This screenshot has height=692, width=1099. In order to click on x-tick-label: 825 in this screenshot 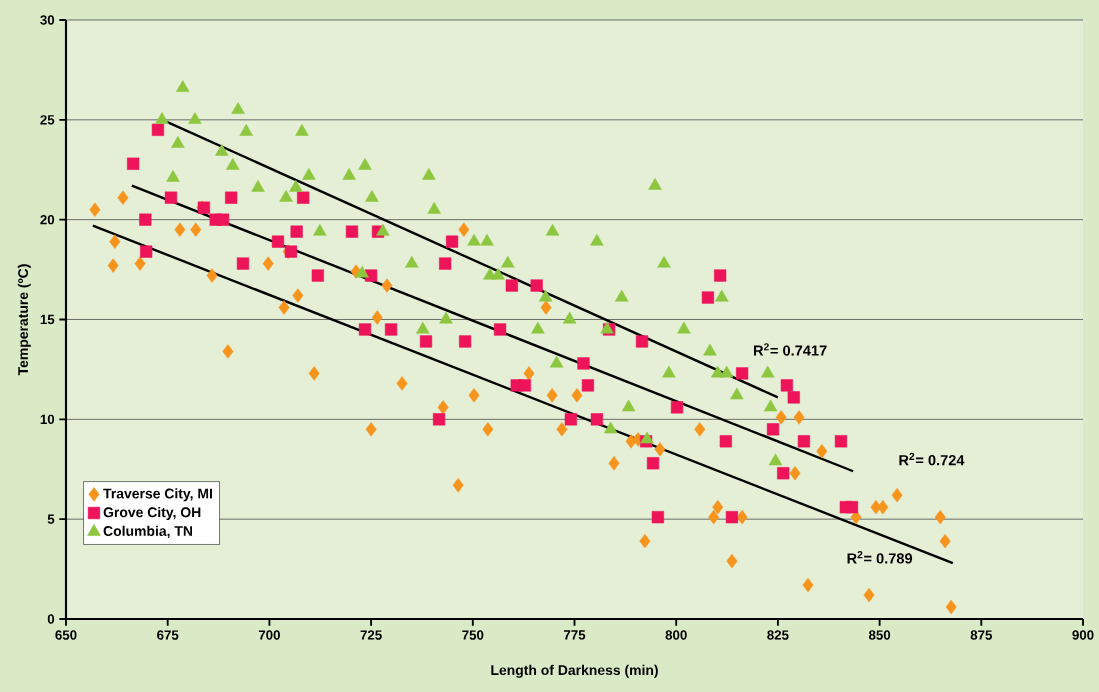, I will do `click(778, 635)`.